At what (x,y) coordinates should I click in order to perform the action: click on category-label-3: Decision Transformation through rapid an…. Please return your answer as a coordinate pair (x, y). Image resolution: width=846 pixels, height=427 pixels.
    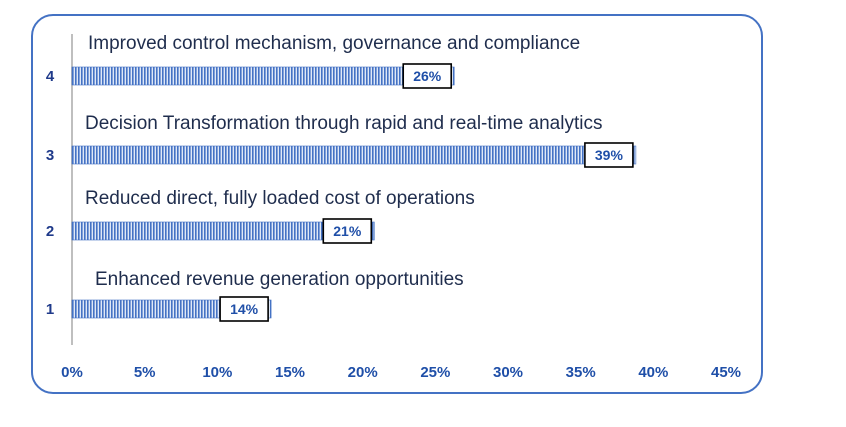
    Looking at the image, I should click on (343, 123).